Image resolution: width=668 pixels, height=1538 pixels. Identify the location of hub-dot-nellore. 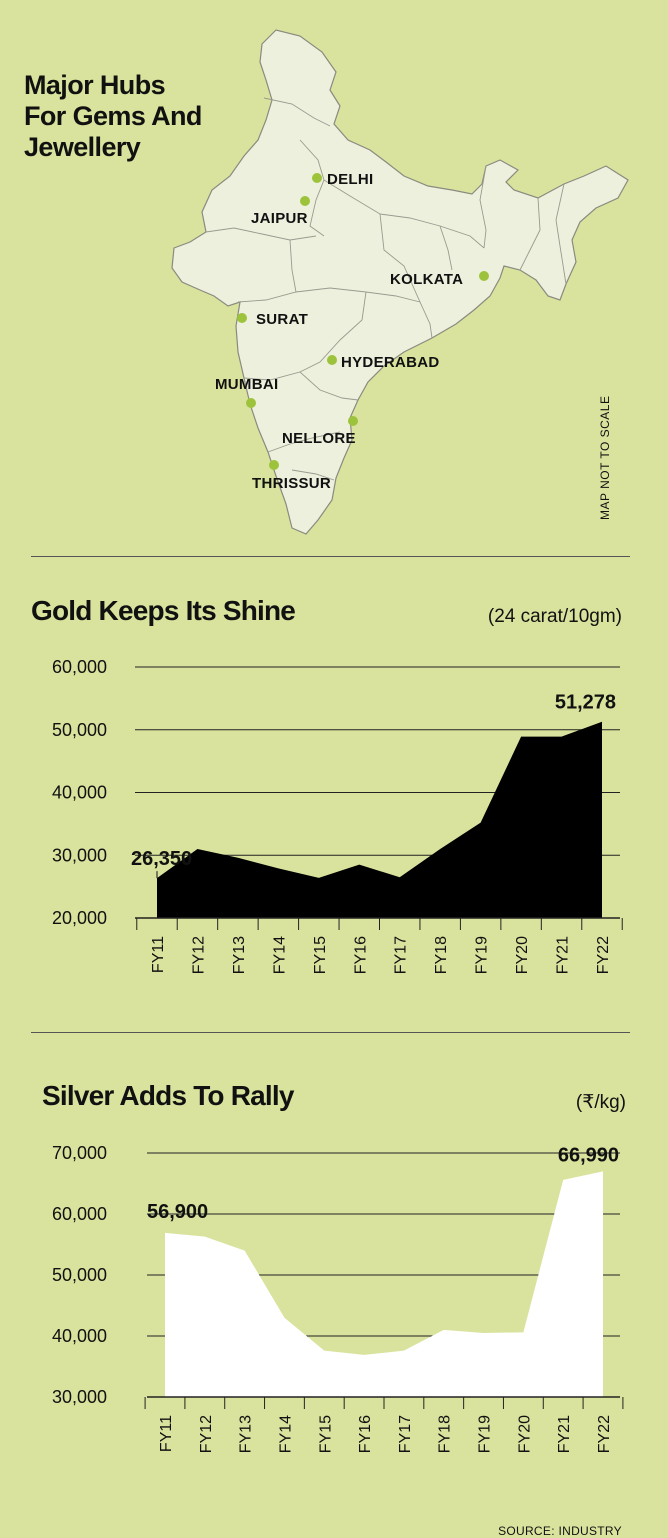
(353, 421).